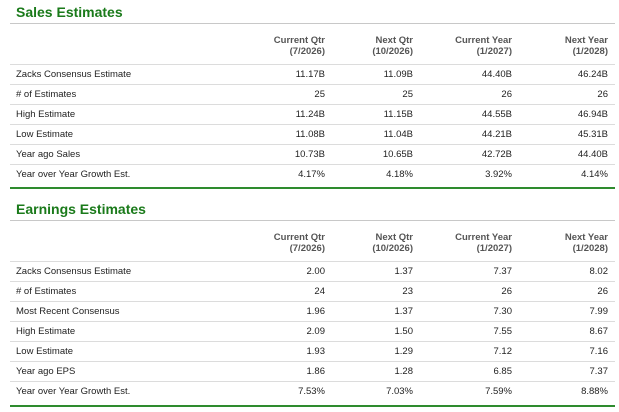  I want to click on cell-value: 45.31B, so click(592, 134).